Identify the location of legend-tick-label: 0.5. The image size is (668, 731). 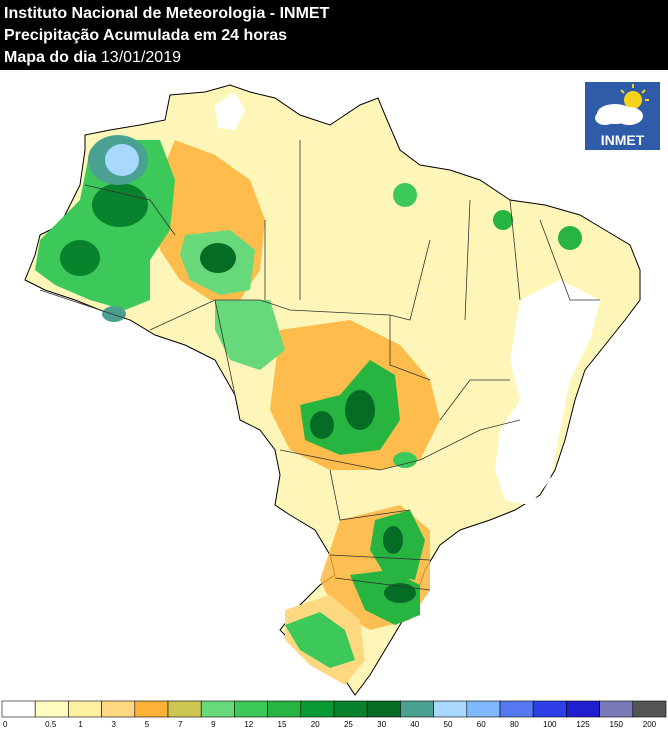
(51, 724).